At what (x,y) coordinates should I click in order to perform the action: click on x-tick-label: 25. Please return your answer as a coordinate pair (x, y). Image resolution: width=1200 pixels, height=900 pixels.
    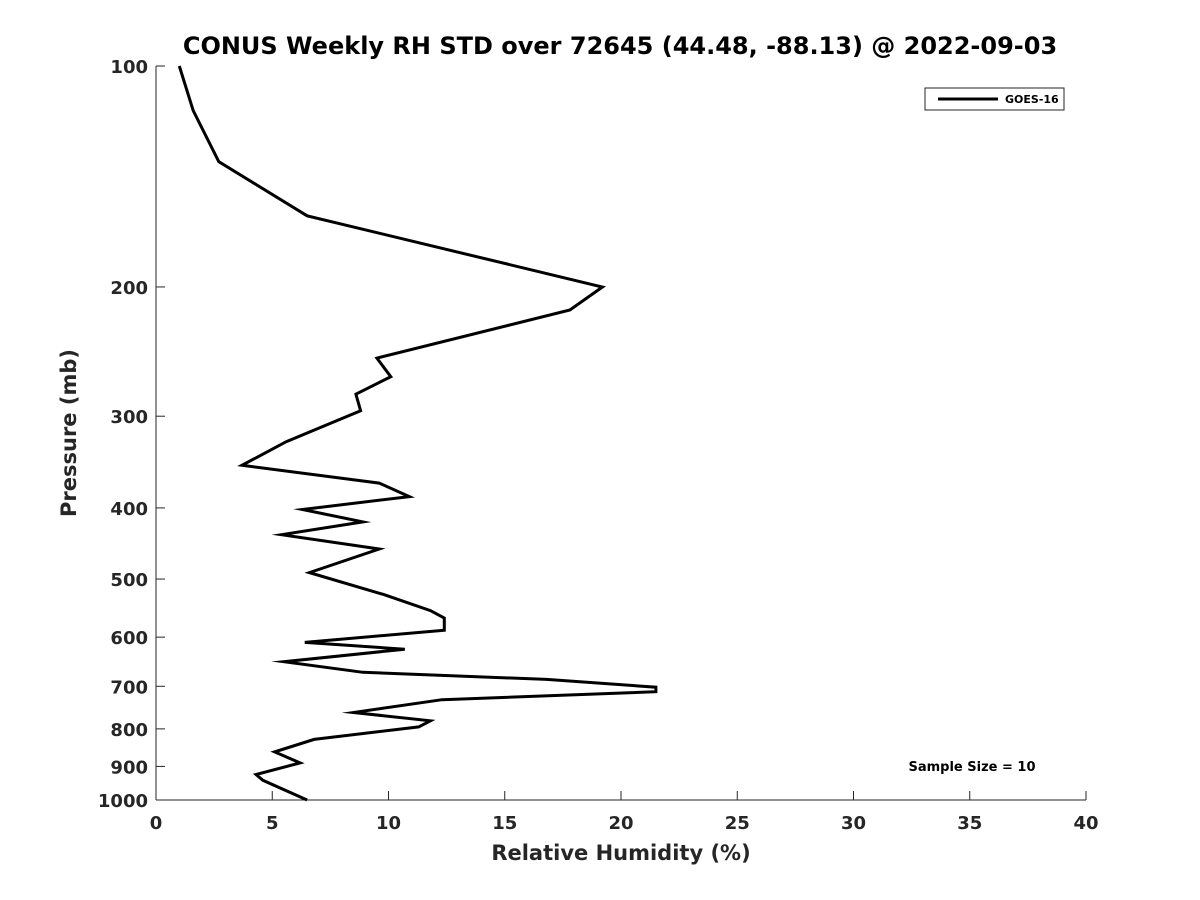
    Looking at the image, I should click on (737, 823).